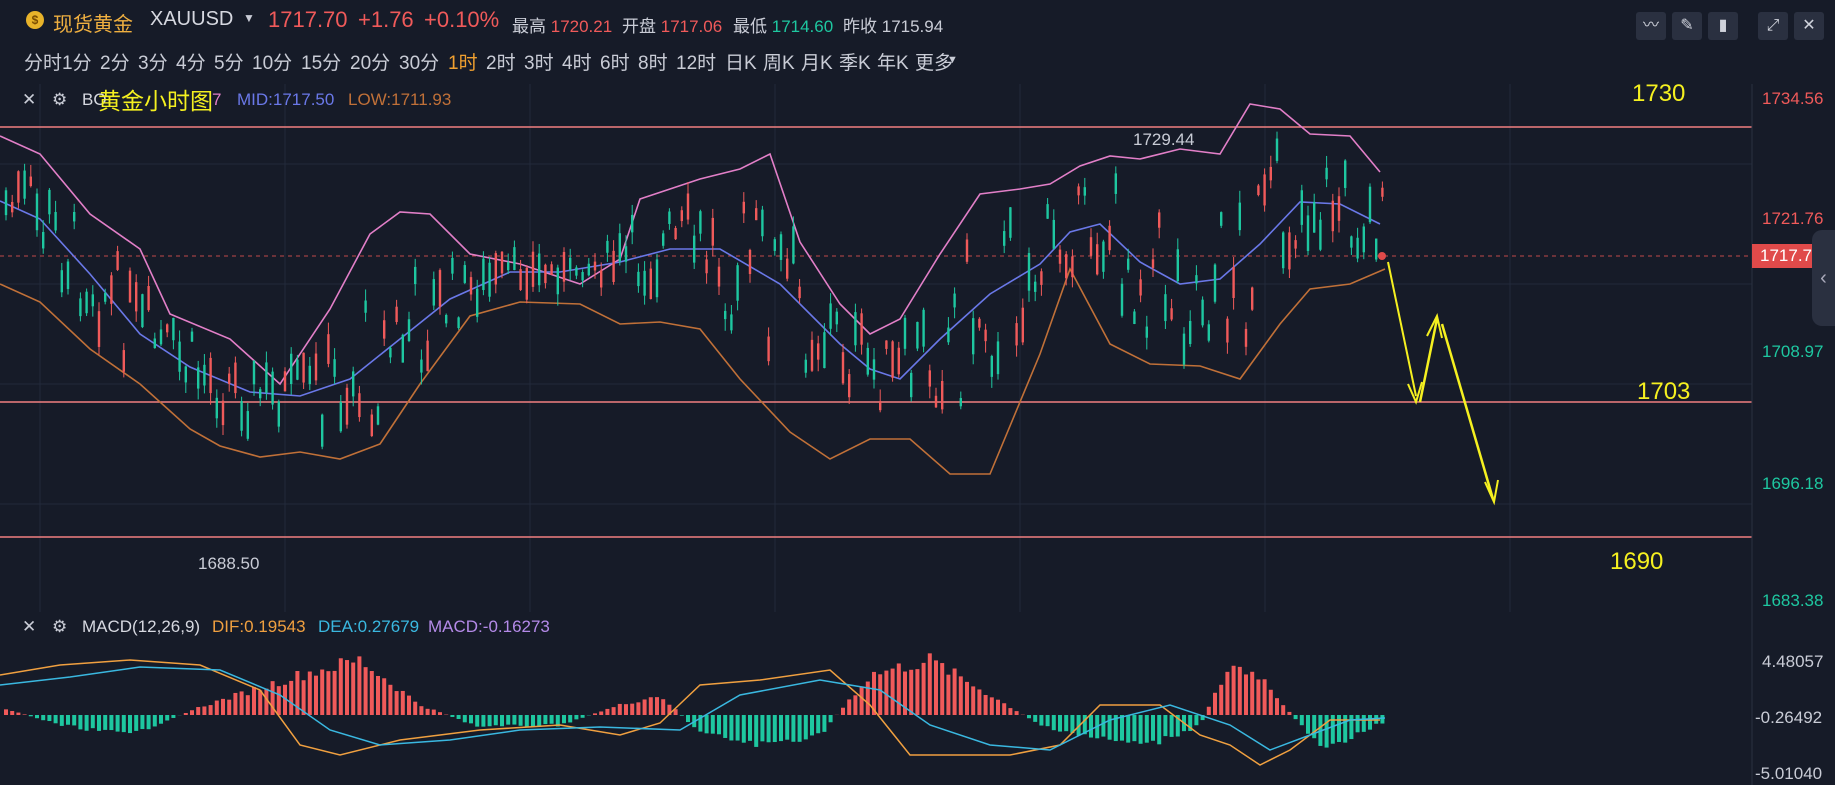 The height and width of the screenshot is (785, 1835). What do you see at coordinates (93, 25) in the screenshot?
I see `symbol-name: 现货黄金` at bounding box center [93, 25].